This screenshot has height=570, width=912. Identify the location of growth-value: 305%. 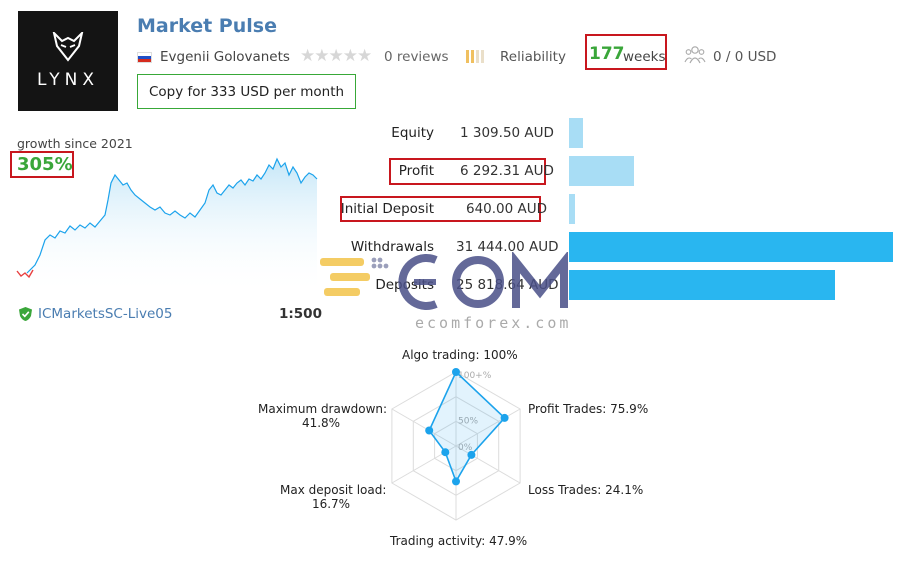
(45, 164).